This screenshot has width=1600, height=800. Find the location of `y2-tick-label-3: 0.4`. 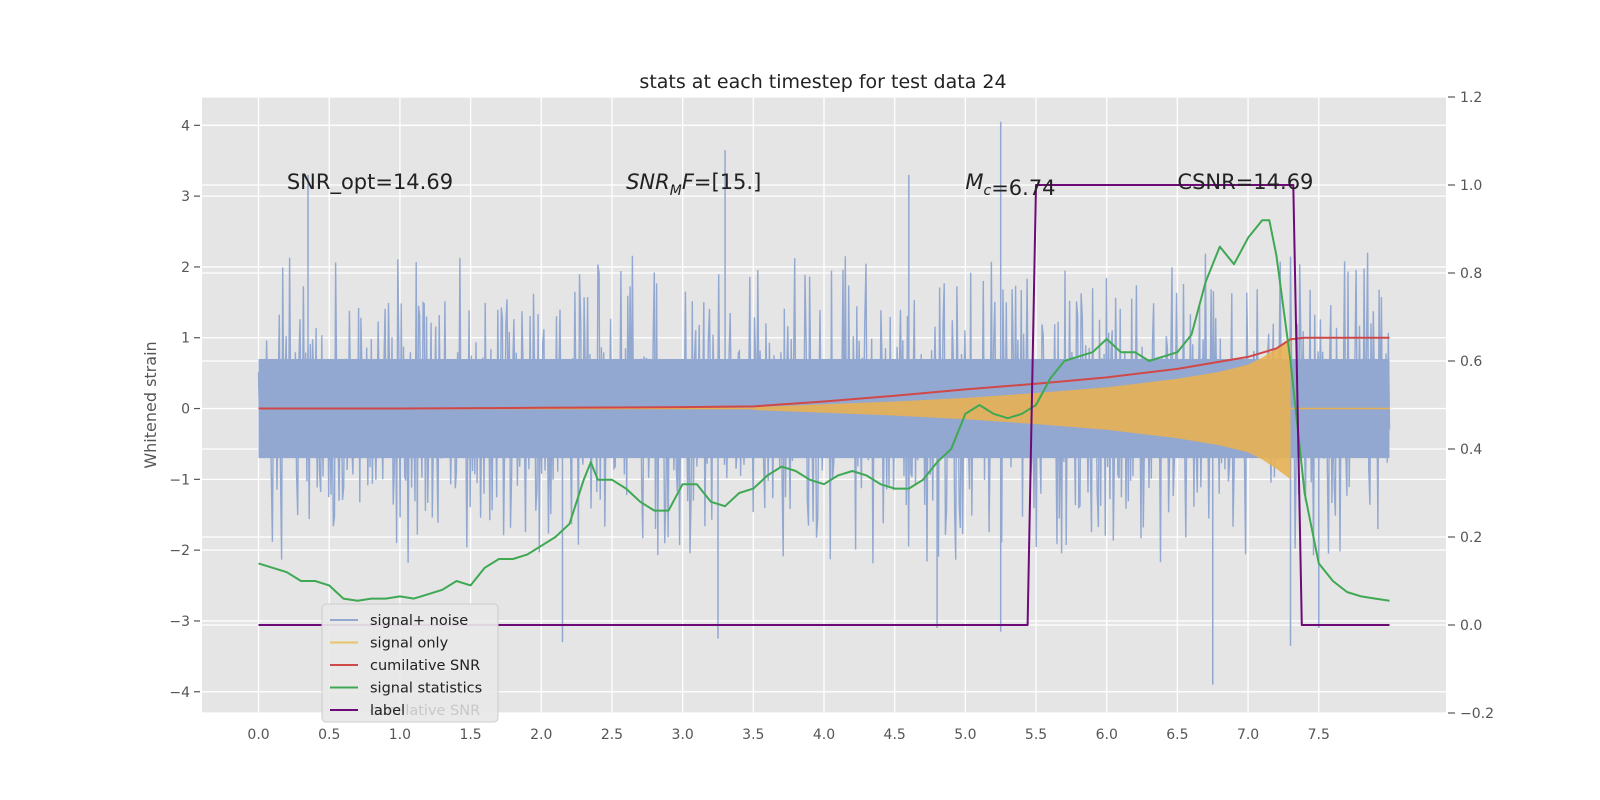

y2-tick-label-3: 0.4 is located at coordinates (1471, 450).